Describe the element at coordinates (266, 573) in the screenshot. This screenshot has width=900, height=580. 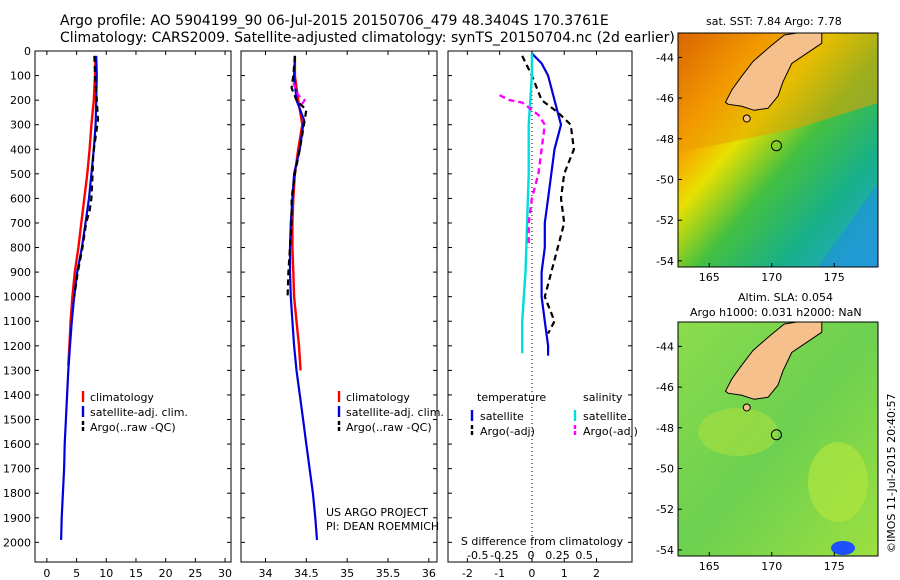
I see `x-tick-label: 34` at that location.